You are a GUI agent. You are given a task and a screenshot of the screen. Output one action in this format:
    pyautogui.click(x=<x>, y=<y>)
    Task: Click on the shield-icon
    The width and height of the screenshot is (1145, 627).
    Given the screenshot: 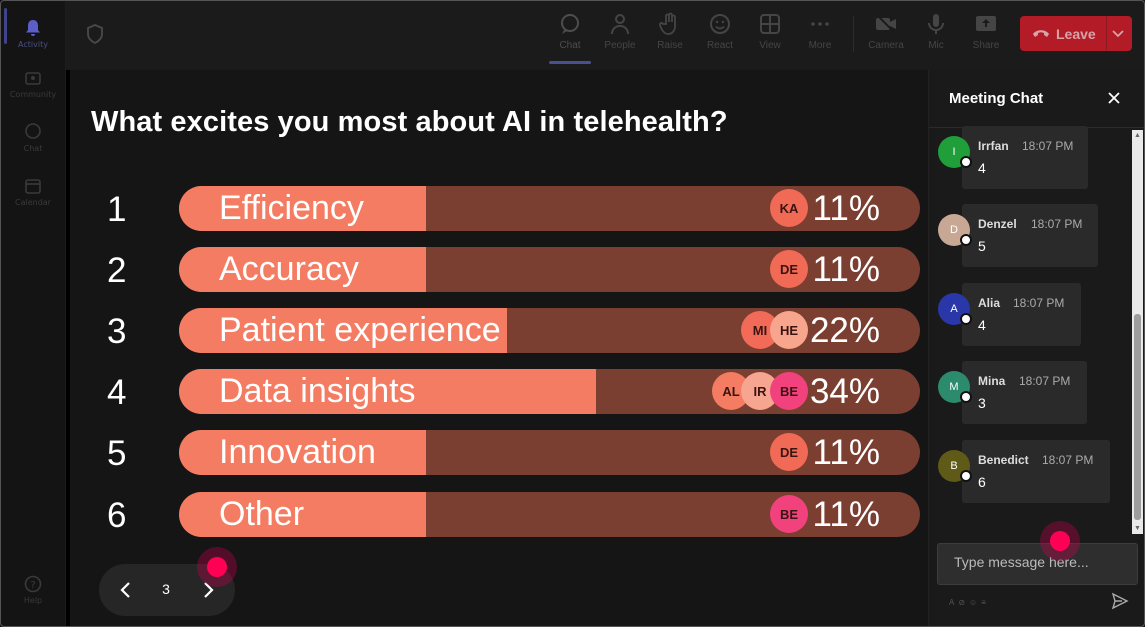 What is the action you would take?
    pyautogui.click(x=95, y=34)
    